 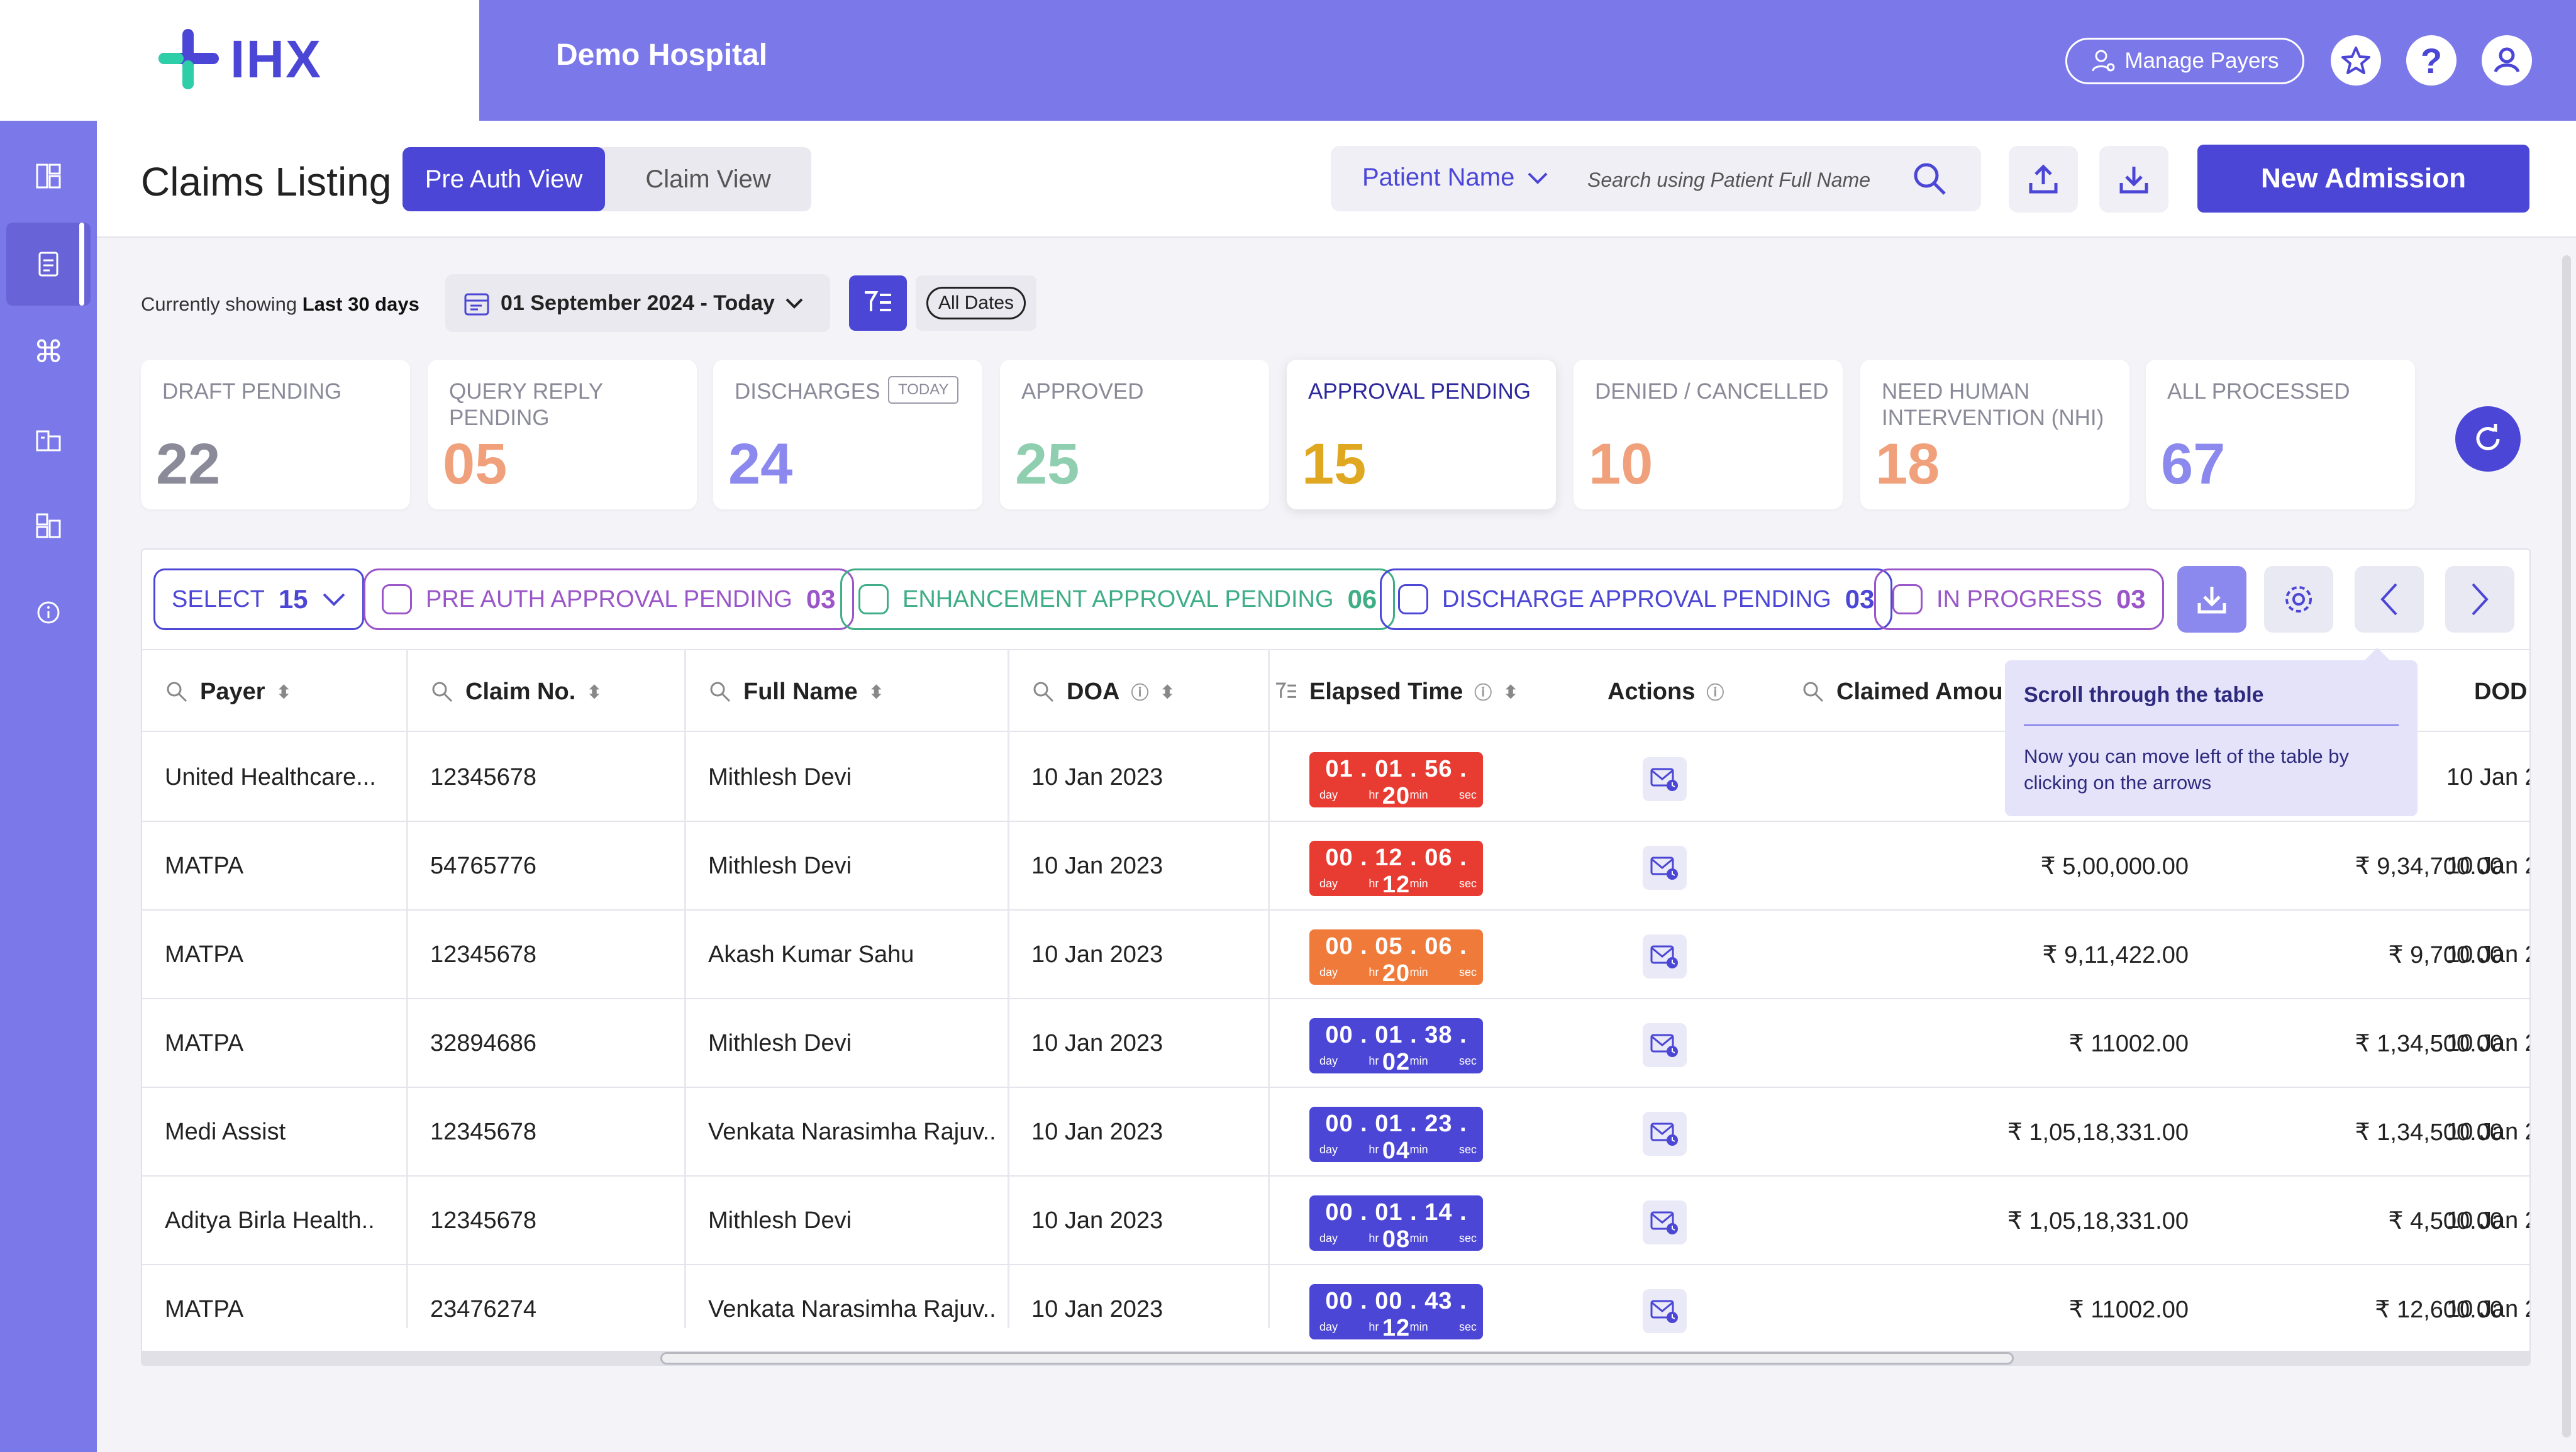 I want to click on status-card-approval-pending: APPROVAL PENDING 15, so click(x=1421, y=434).